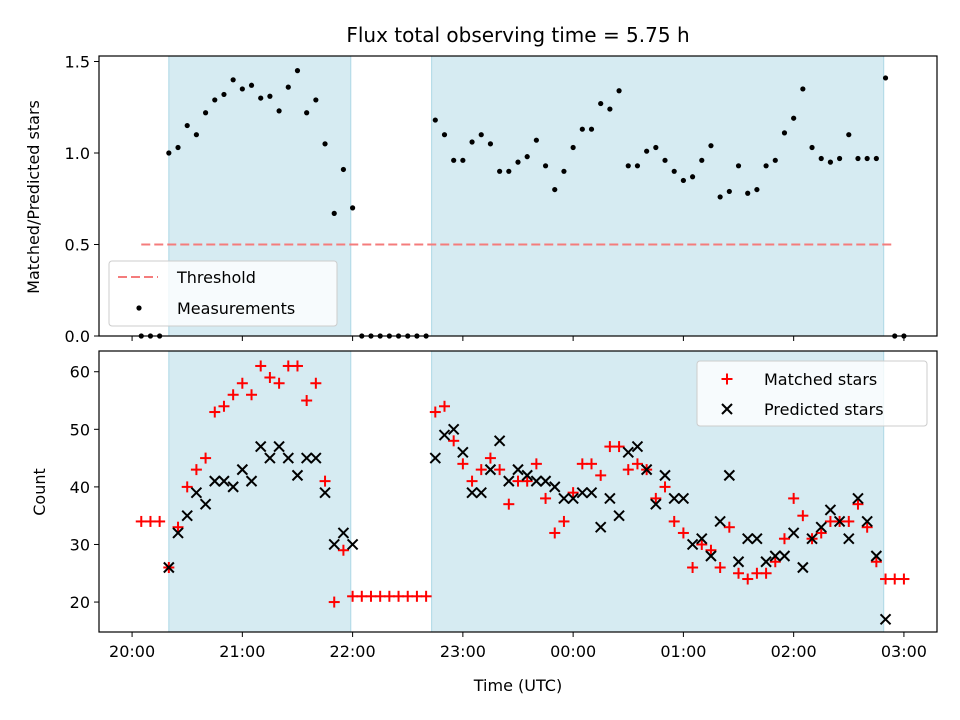  I want to click on y-tick-label-bottom-1: 30, so click(80, 544).